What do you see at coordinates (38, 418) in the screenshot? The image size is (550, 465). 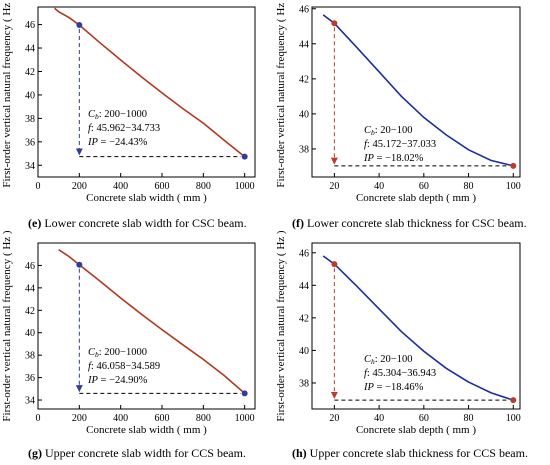 I see `x-tick-label: 0` at bounding box center [38, 418].